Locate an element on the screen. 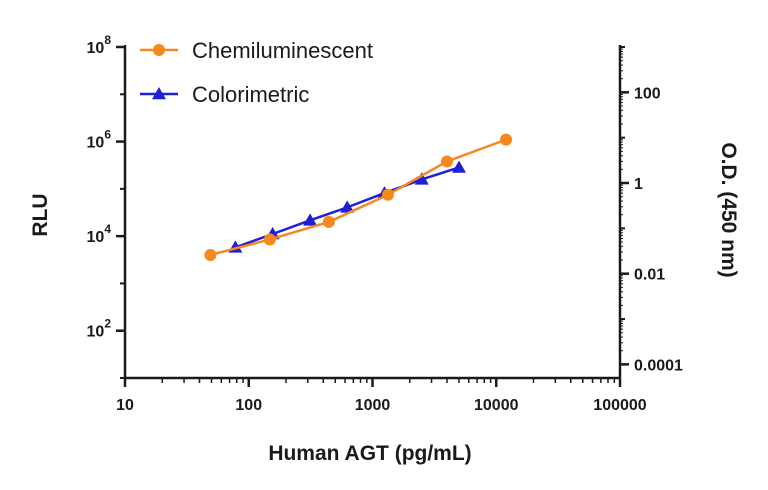 The height and width of the screenshot is (490, 768). series-layer is located at coordinates (358, 197).